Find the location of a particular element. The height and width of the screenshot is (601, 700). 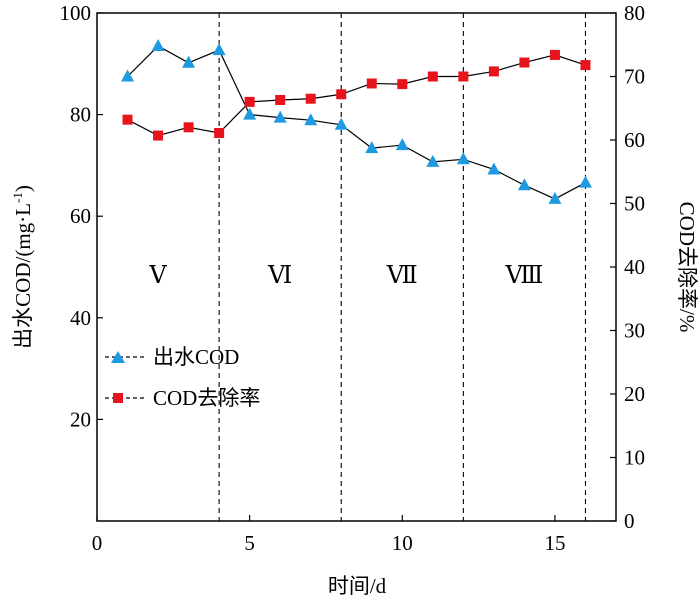

x-axis-title: 时间/d is located at coordinates (357, 586).